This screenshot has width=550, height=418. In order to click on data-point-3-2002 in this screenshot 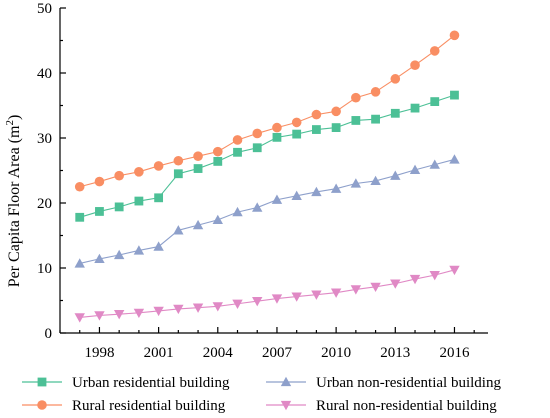, I will do `click(178, 309)`.